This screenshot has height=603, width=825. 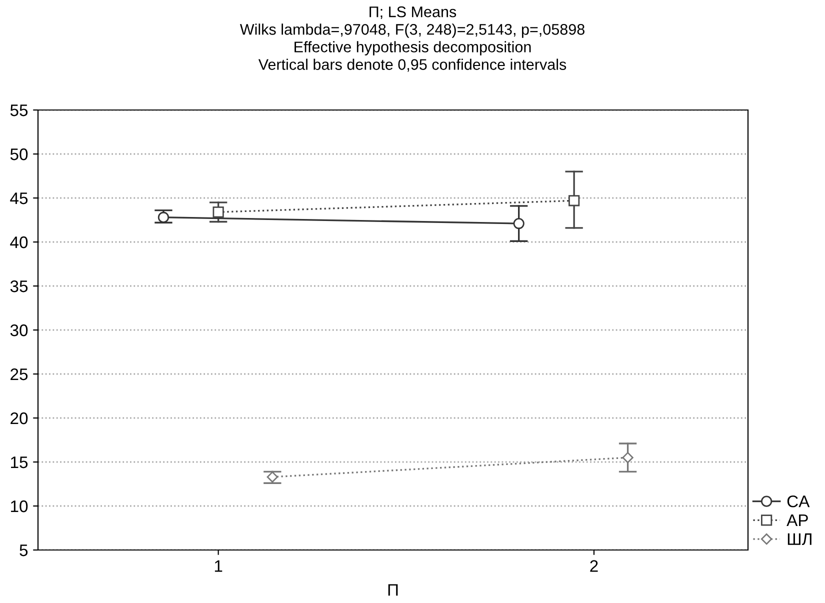 What do you see at coordinates (19, 242) in the screenshot?
I see `y-tick-label: 40` at bounding box center [19, 242].